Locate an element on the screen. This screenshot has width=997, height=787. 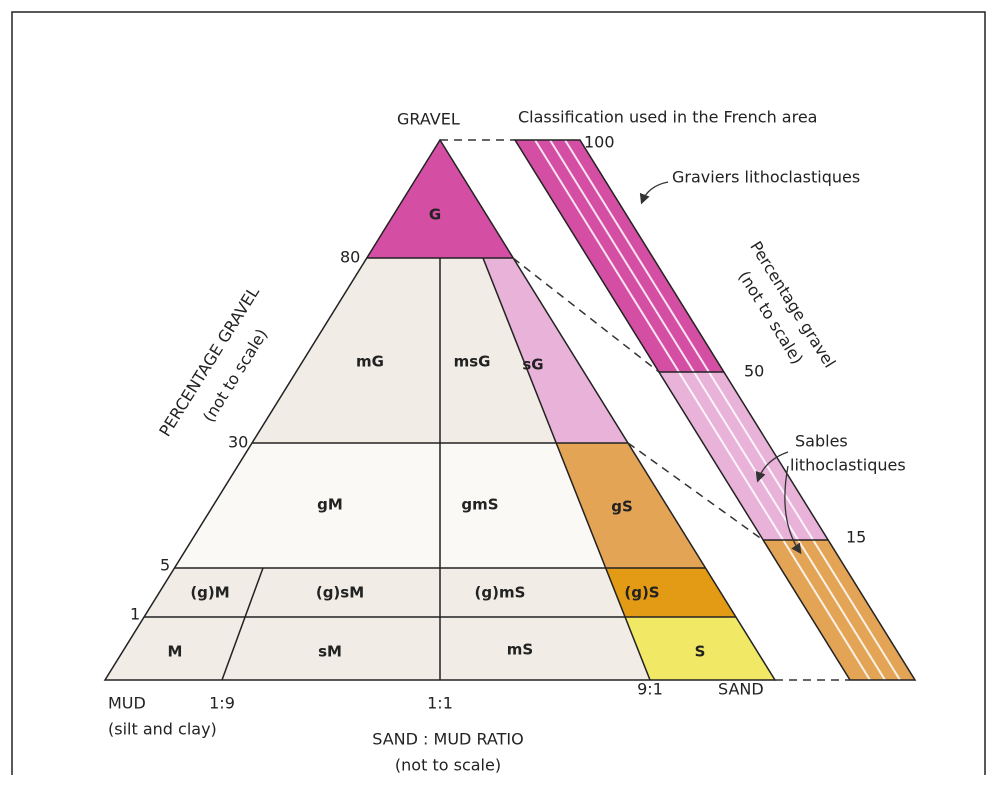
ratio-label: 1:1 is located at coordinates (440, 703).